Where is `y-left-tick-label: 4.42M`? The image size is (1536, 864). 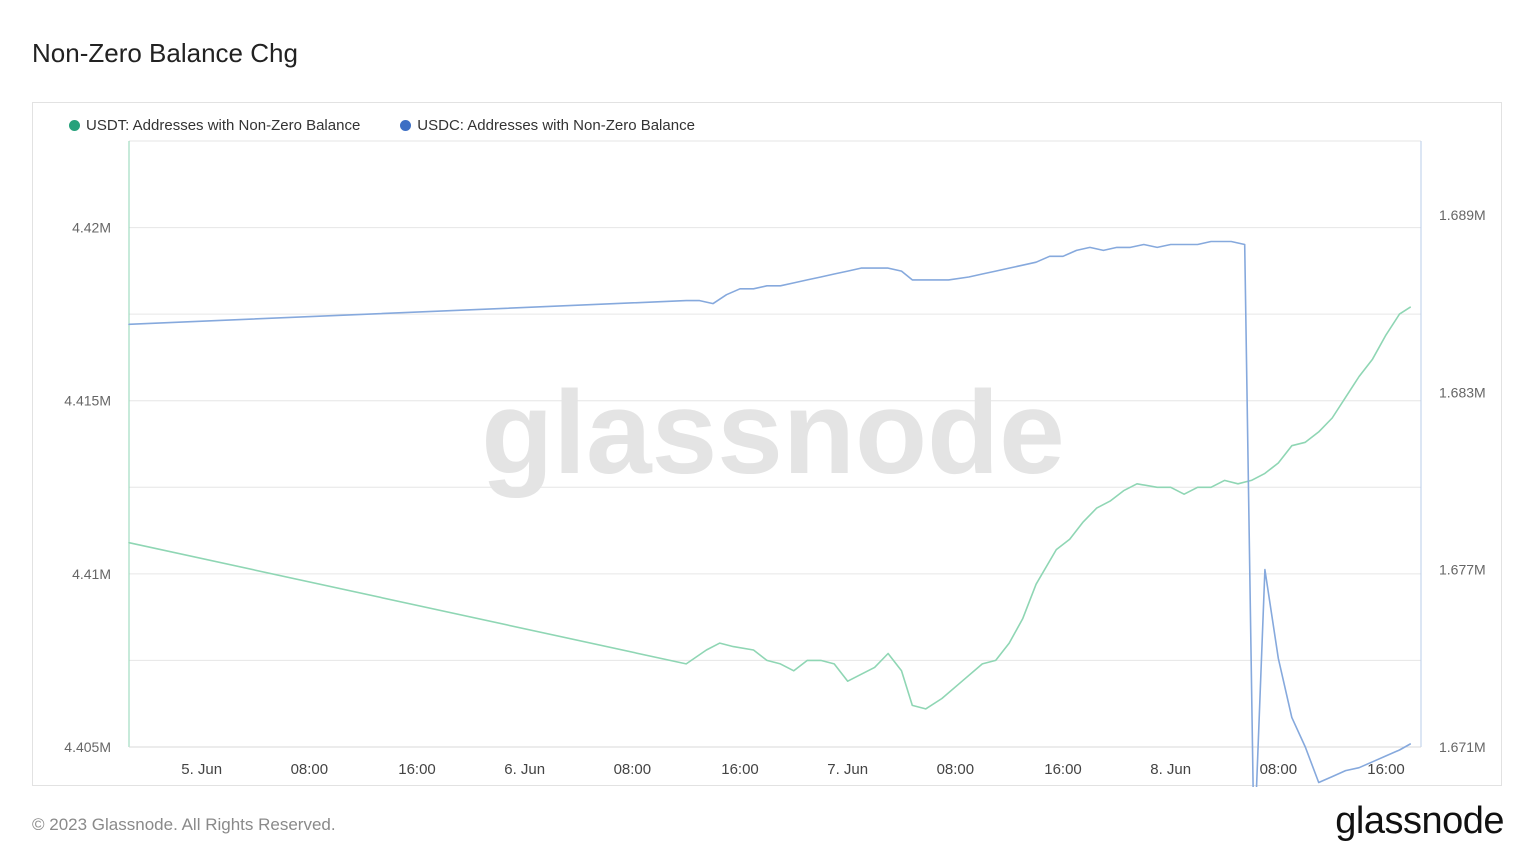
y-left-tick-label: 4.42M is located at coordinates (91, 228).